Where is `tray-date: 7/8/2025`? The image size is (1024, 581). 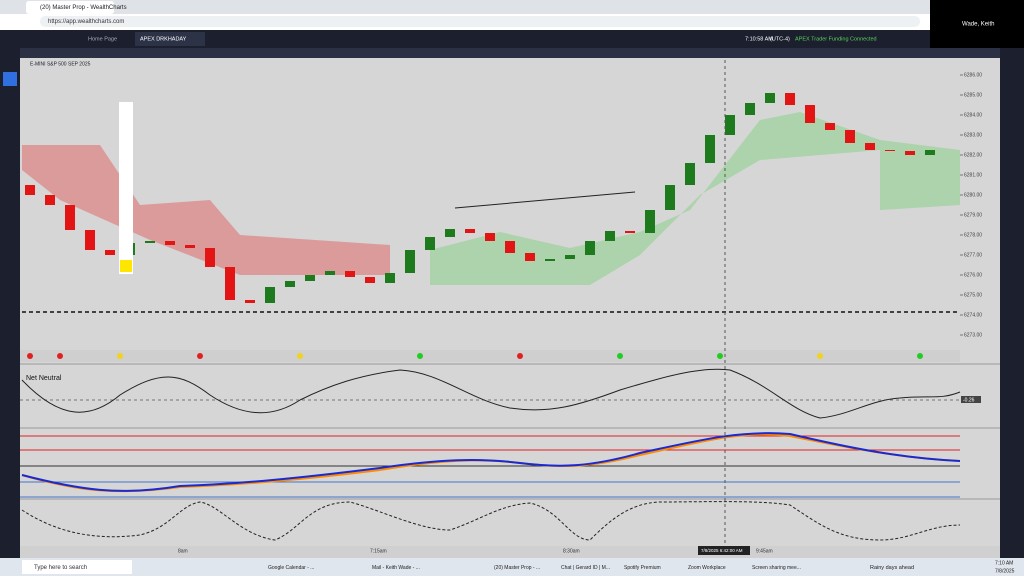
tray-date: 7/8/2025 is located at coordinates (1005, 571).